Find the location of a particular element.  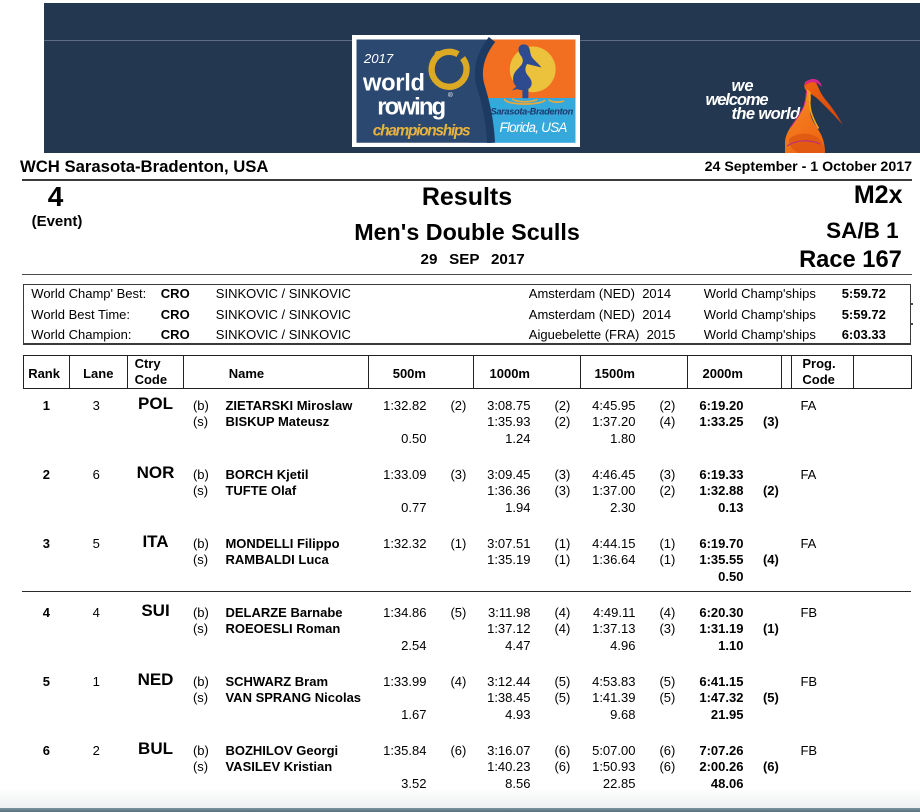

svg-text: rowing is located at coordinates (411, 106).